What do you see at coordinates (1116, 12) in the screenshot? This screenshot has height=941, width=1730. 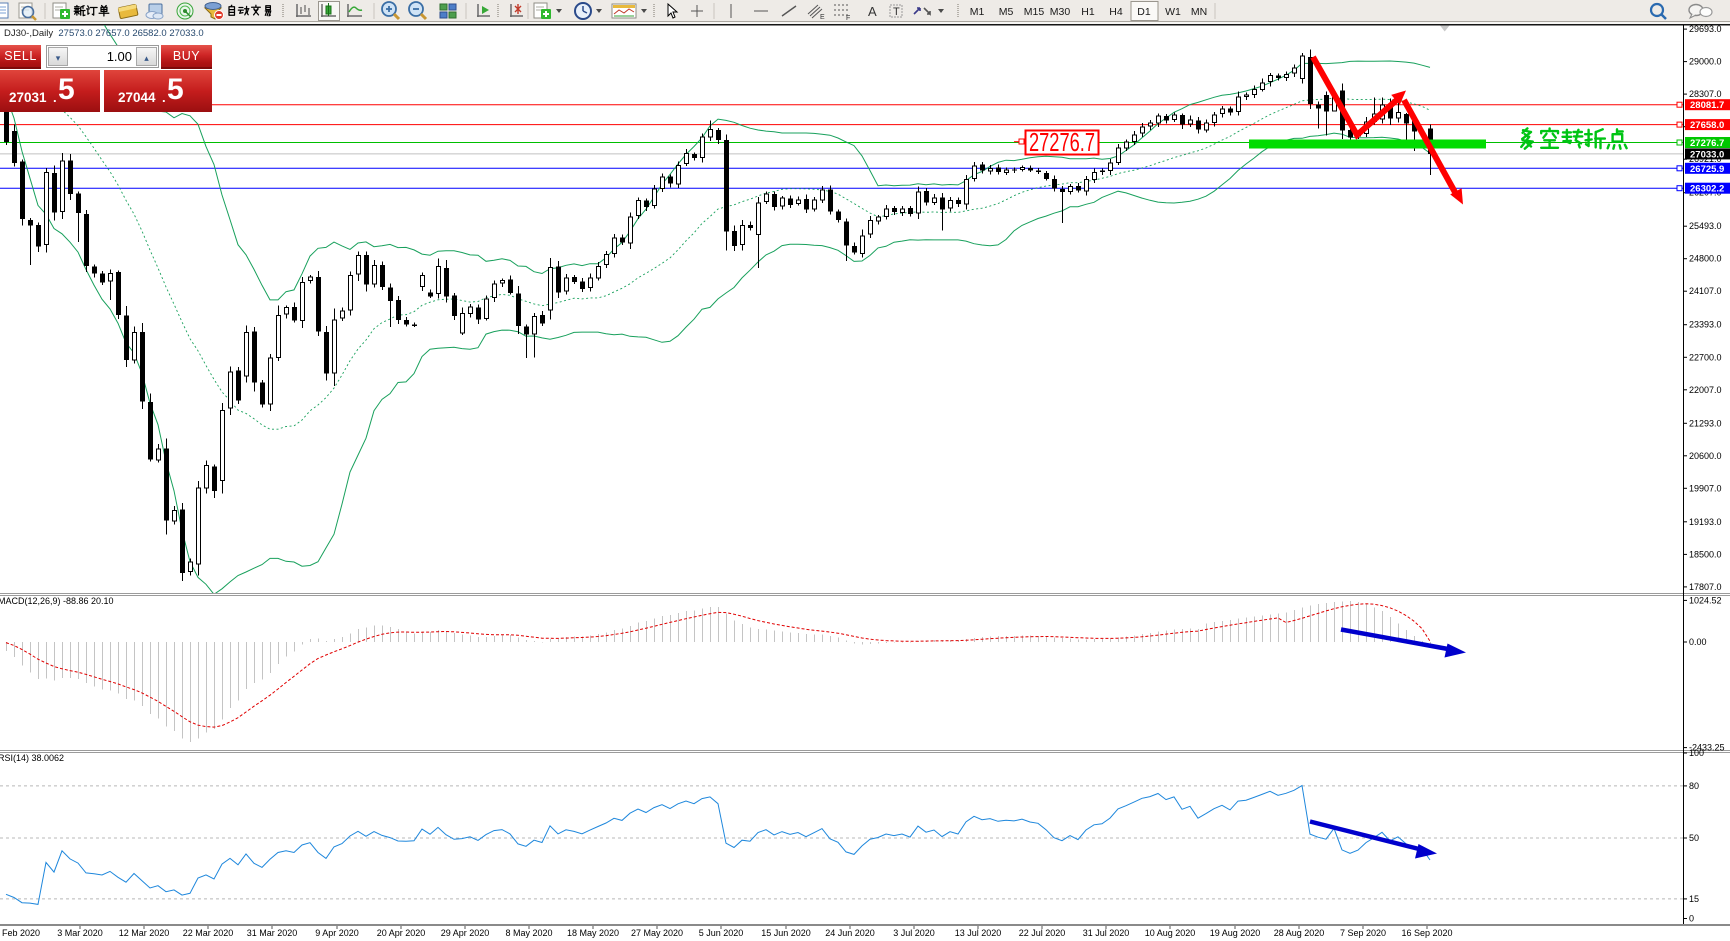 I see `svg-text: H4` at bounding box center [1116, 12].